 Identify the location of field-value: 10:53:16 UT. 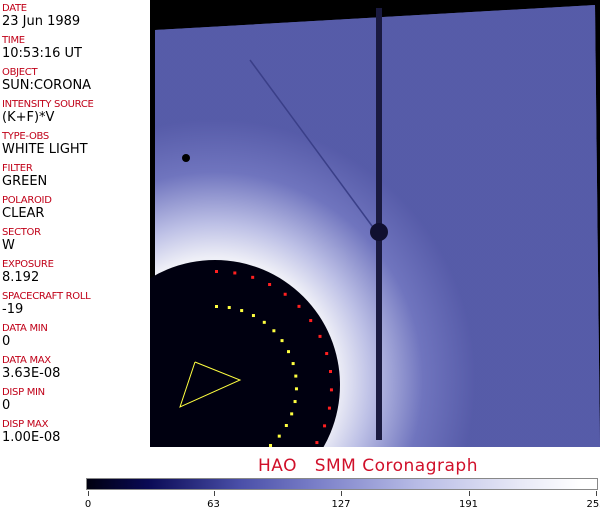
(42, 53).